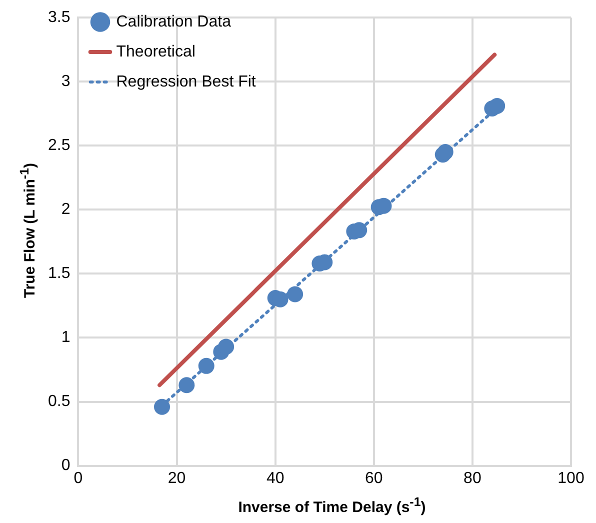 This screenshot has height=523, width=596. What do you see at coordinates (78, 478) in the screenshot?
I see `x-tick-label: 0` at bounding box center [78, 478].